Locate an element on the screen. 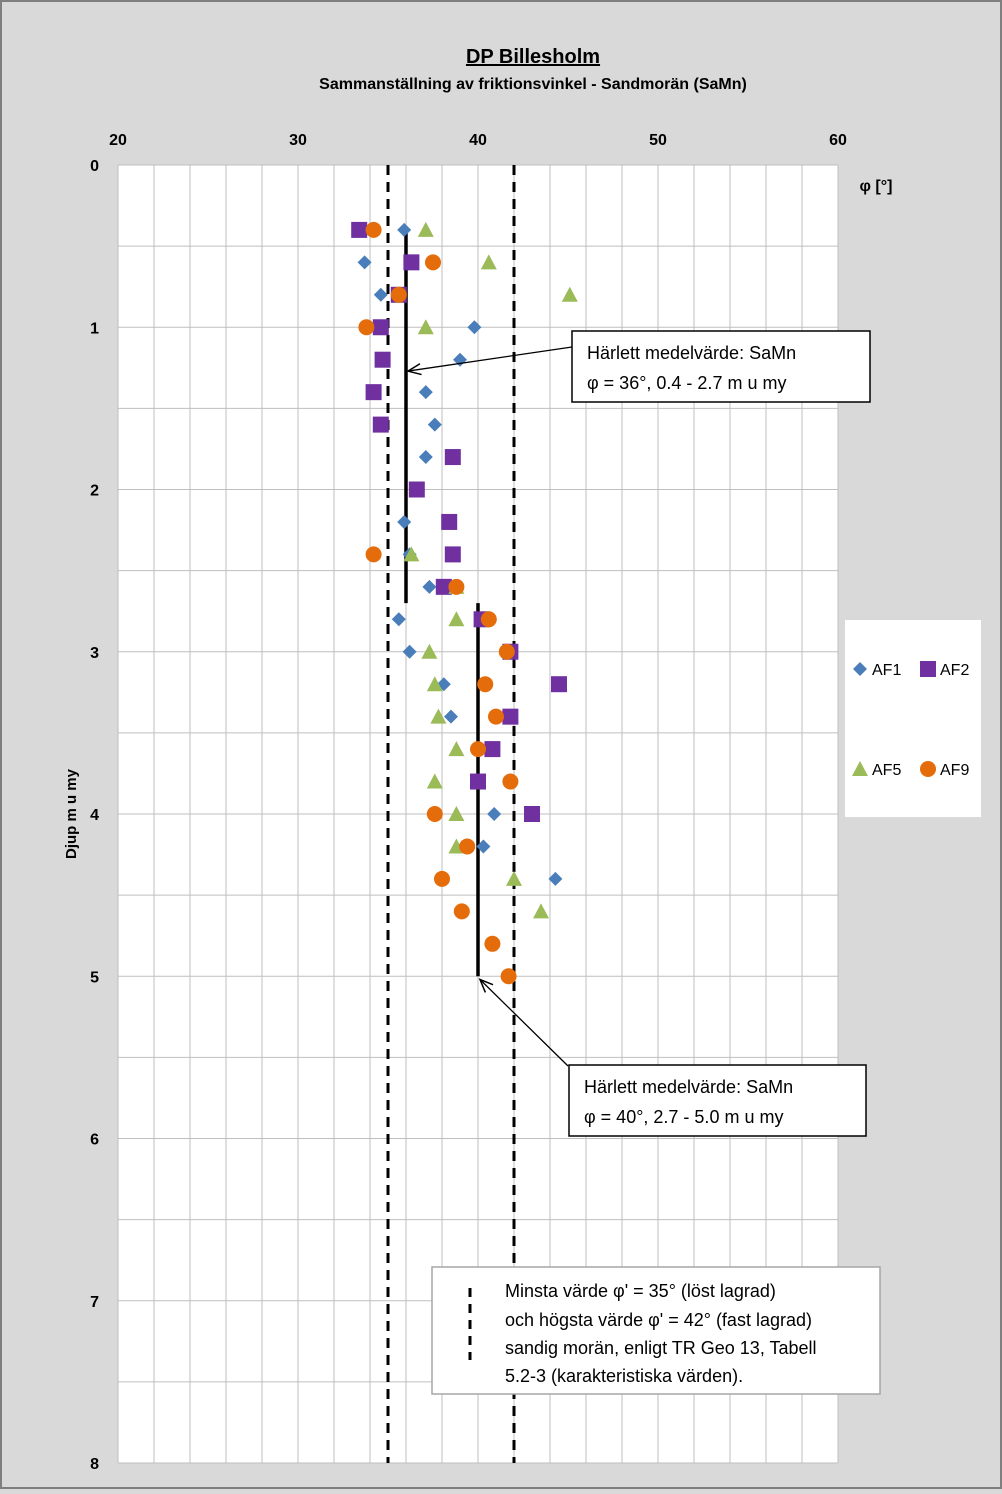 The width and height of the screenshot is (1002, 1494). x-tick-labels: 20 30 40 50 60 is located at coordinates (478, 140).